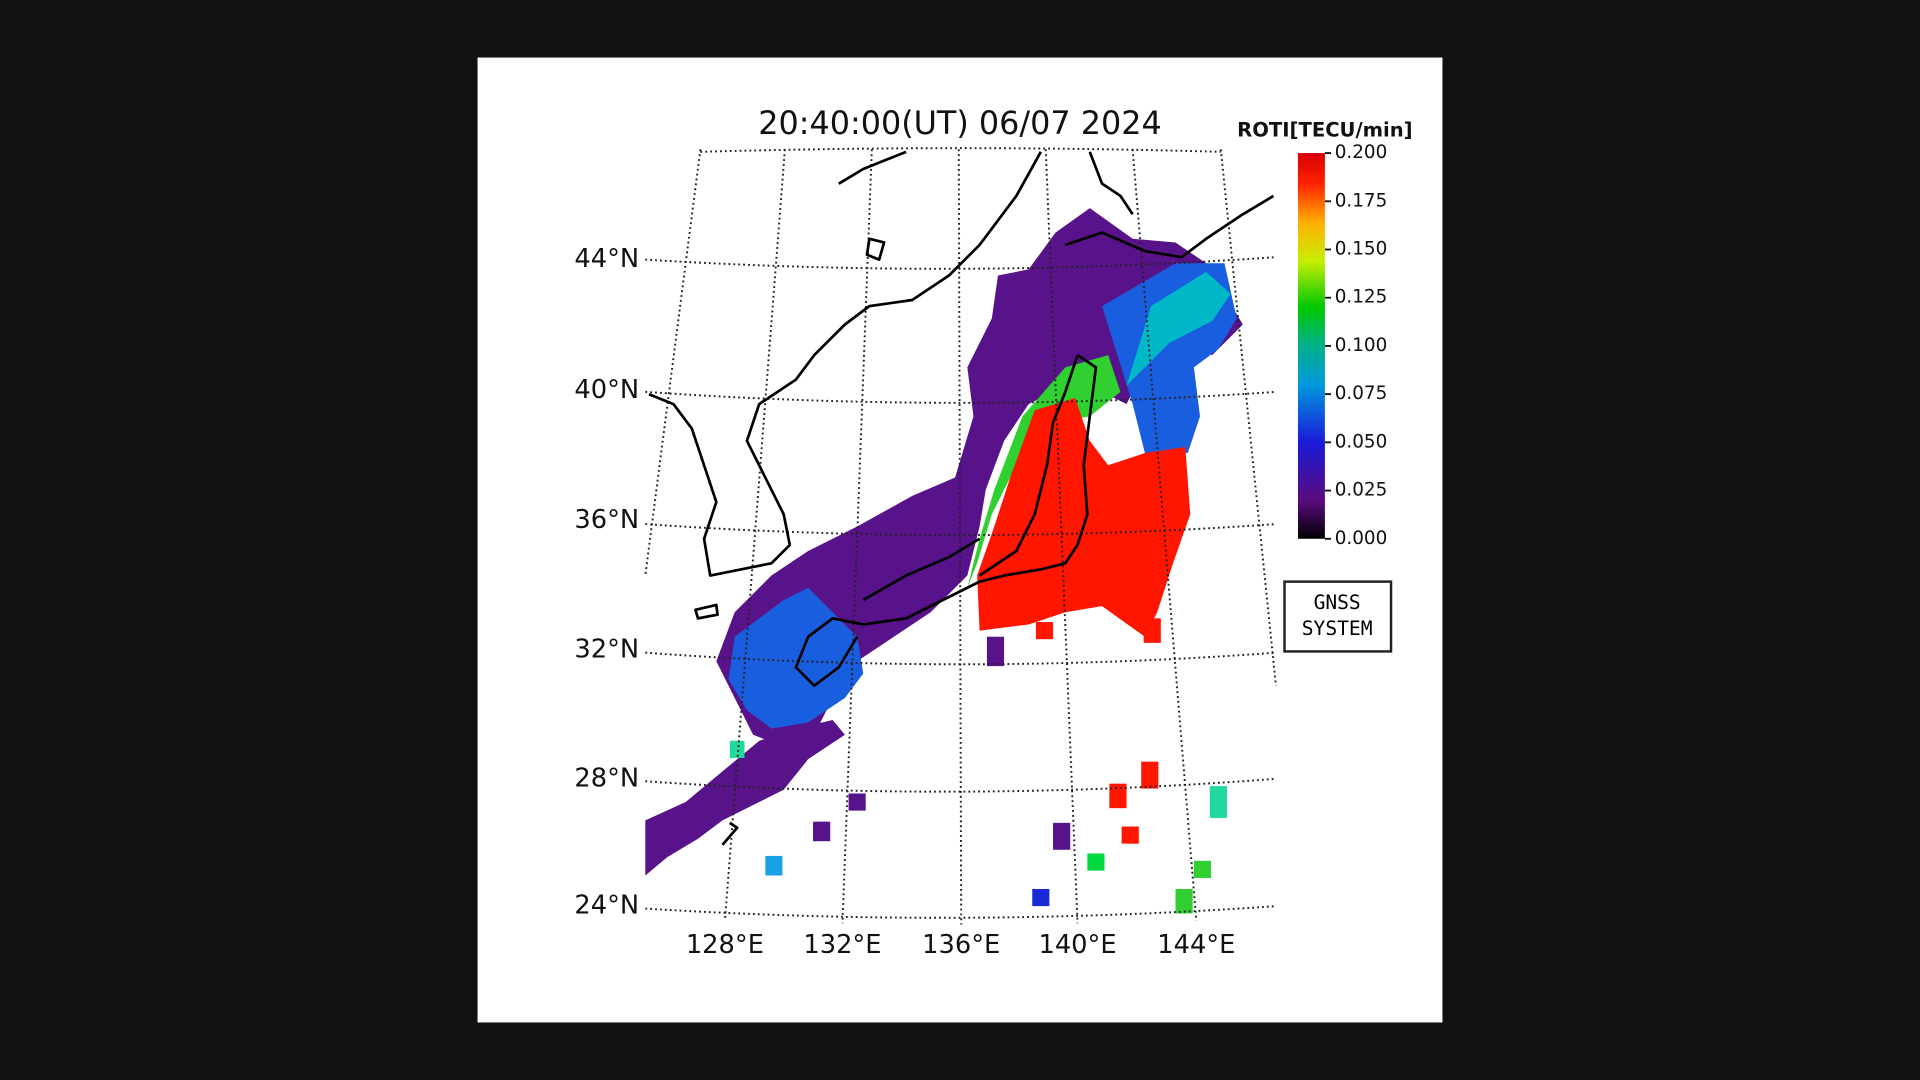  I want to click on latitude-label: 24°N, so click(606, 906).